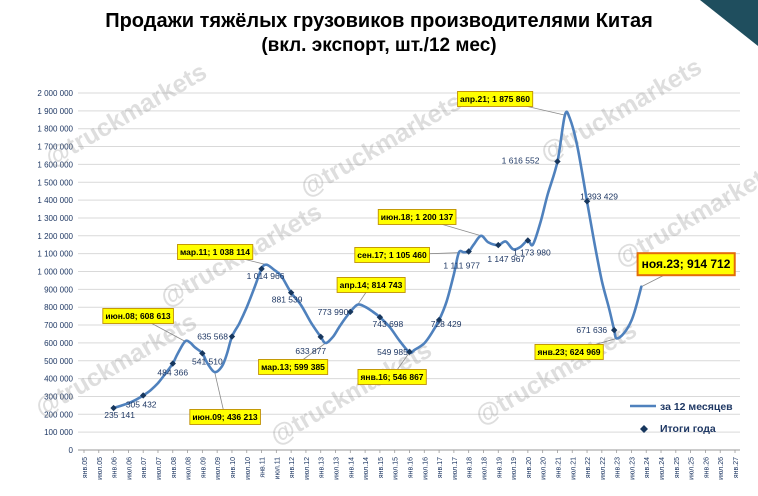 This screenshot has width=758, height=496. I want to click on callout: янв.23; 624 969, so click(569, 352).